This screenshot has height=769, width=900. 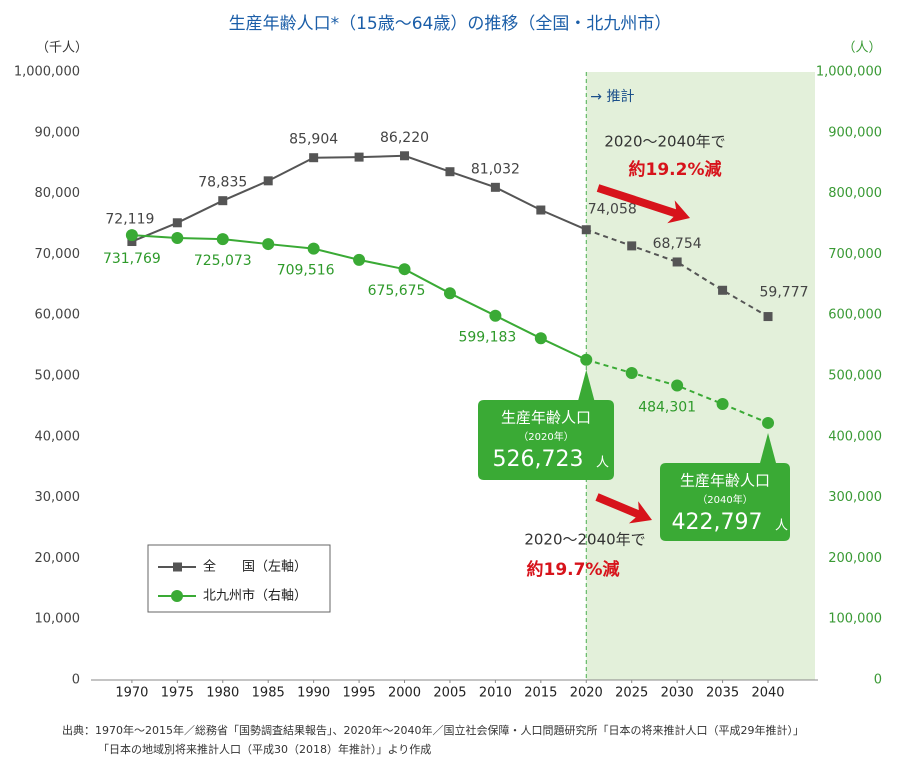 What do you see at coordinates (861, 48) in the screenshot?
I see `y2-unit: （人）` at bounding box center [861, 48].